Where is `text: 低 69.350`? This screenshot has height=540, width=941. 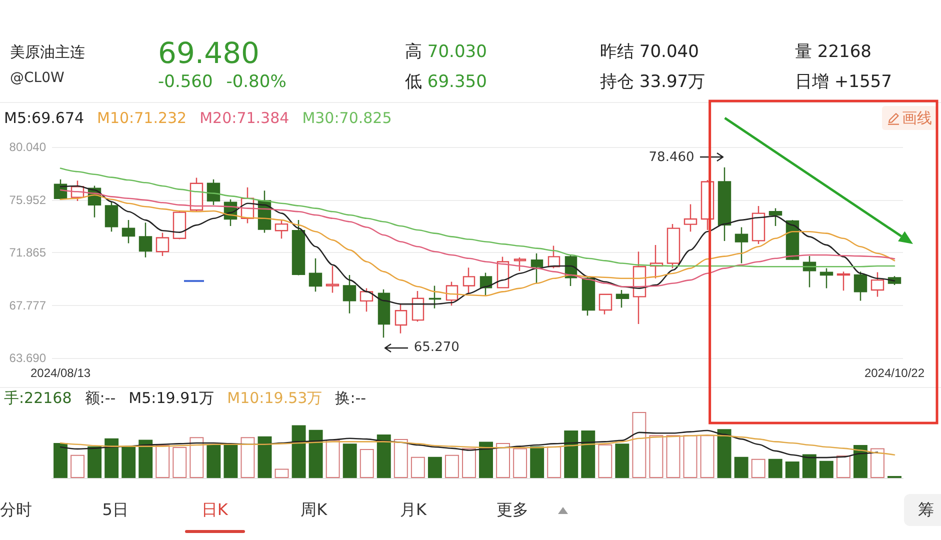
text: 低 69.350 is located at coordinates (446, 82).